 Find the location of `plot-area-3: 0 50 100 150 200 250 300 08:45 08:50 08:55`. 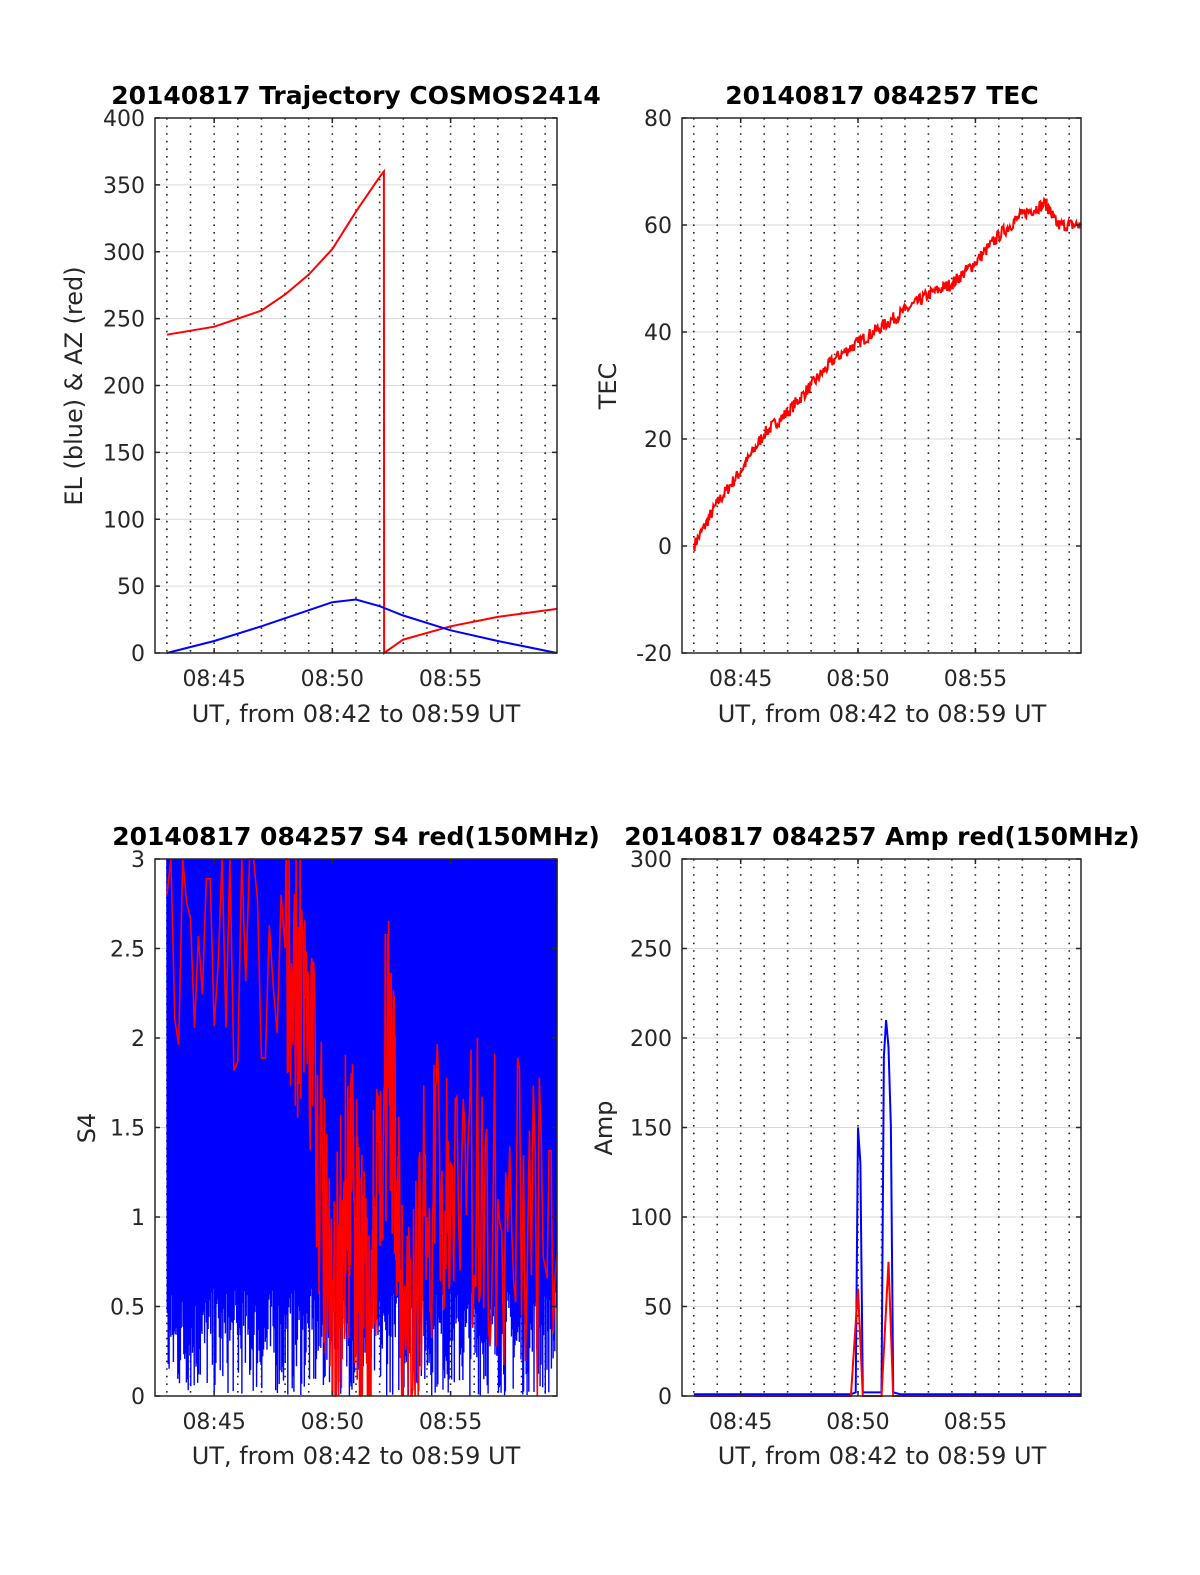

plot-area-3: 0 50 100 150 200 250 300 08:45 08:50 08:55 is located at coordinates (856, 1141).